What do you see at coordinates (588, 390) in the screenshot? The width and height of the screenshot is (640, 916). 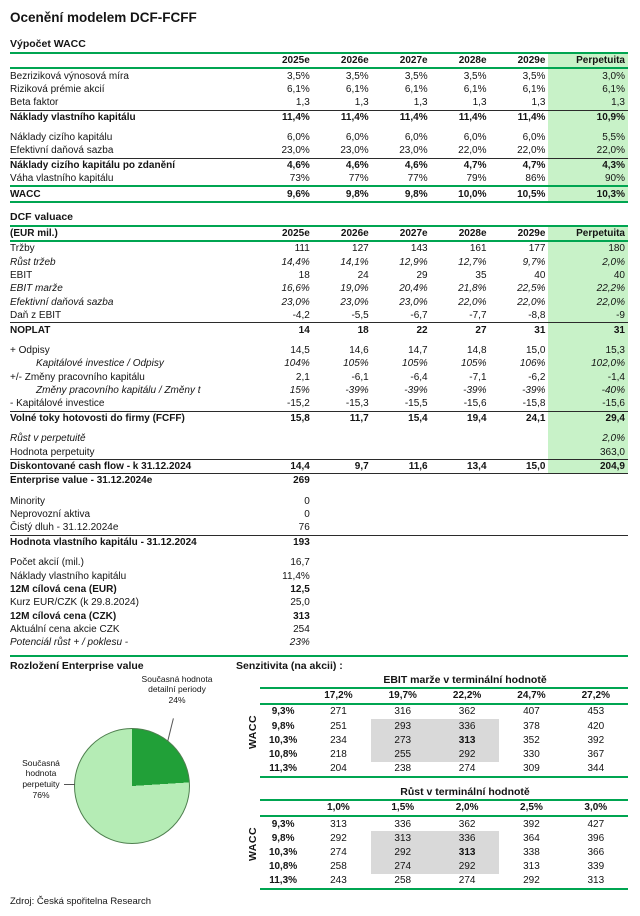 I see `cell: -40%` at bounding box center [588, 390].